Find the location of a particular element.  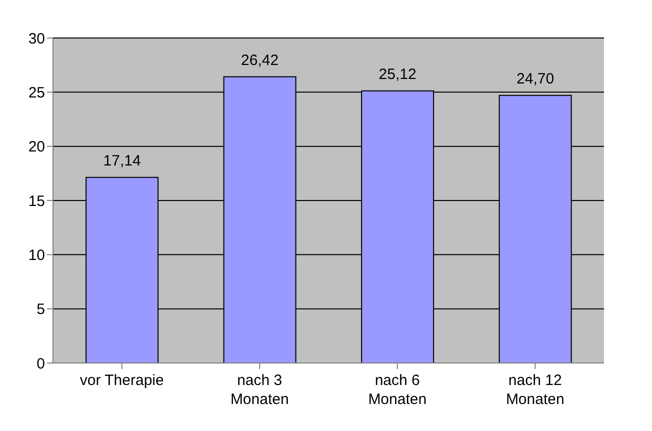

data-label: 17,14 is located at coordinates (122, 161).